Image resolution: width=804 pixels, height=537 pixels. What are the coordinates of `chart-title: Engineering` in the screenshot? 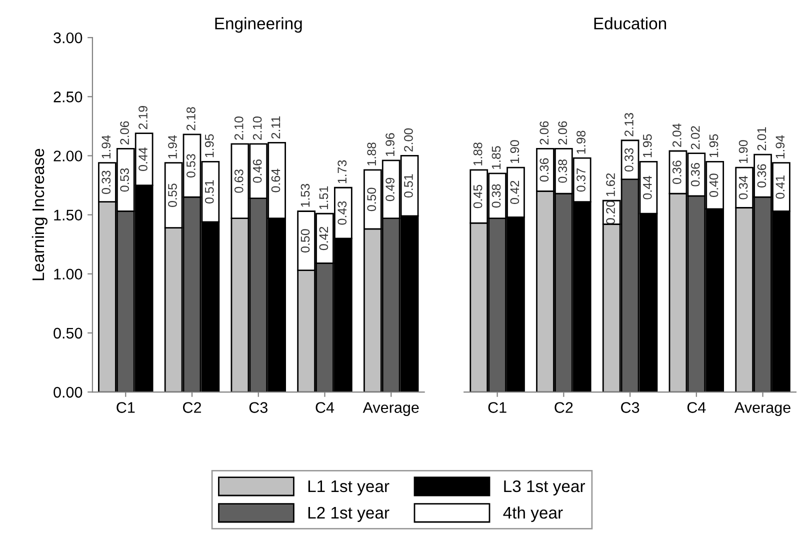 It's located at (258, 25).